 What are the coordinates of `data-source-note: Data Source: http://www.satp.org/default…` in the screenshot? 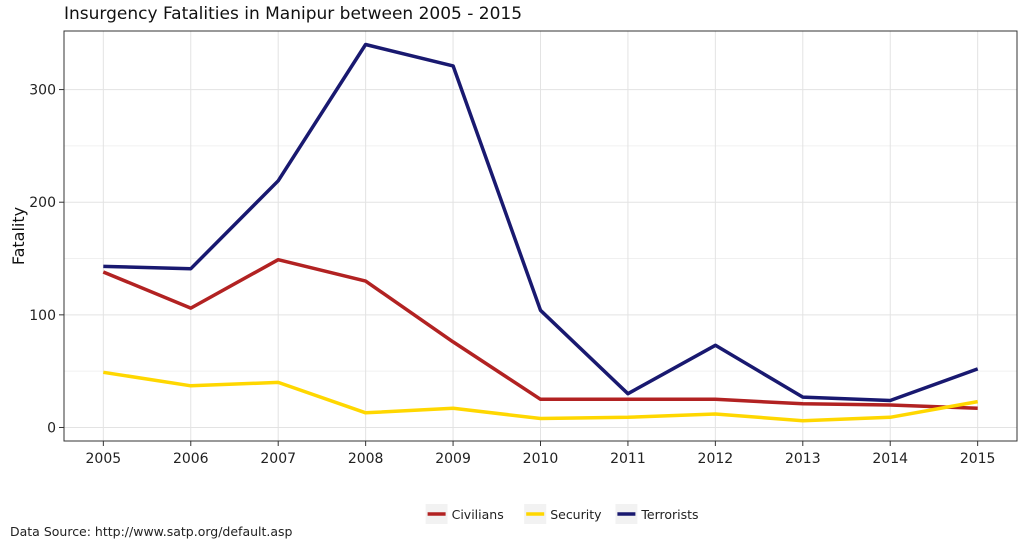 It's located at (151, 531).